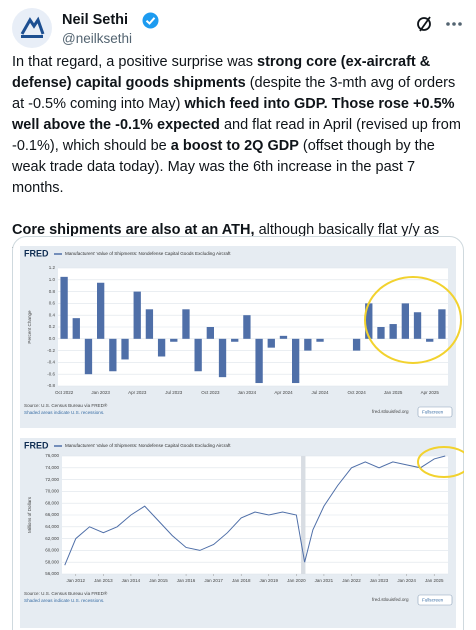  I want to click on line-series, so click(255, 510).